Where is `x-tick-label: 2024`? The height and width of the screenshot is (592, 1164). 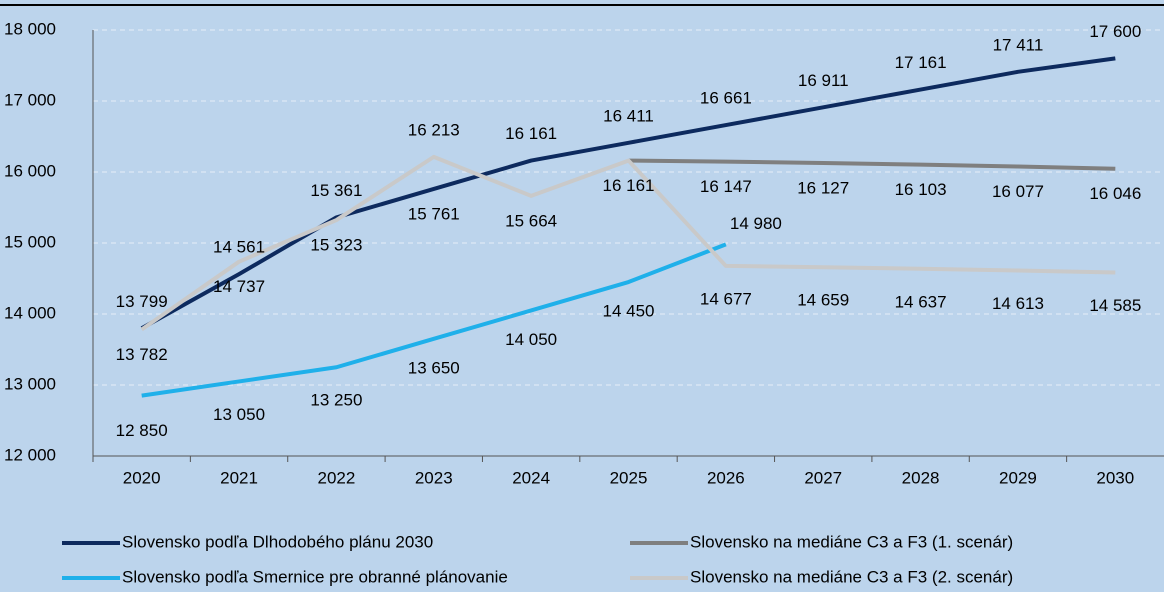
x-tick-label: 2024 is located at coordinates (531, 477).